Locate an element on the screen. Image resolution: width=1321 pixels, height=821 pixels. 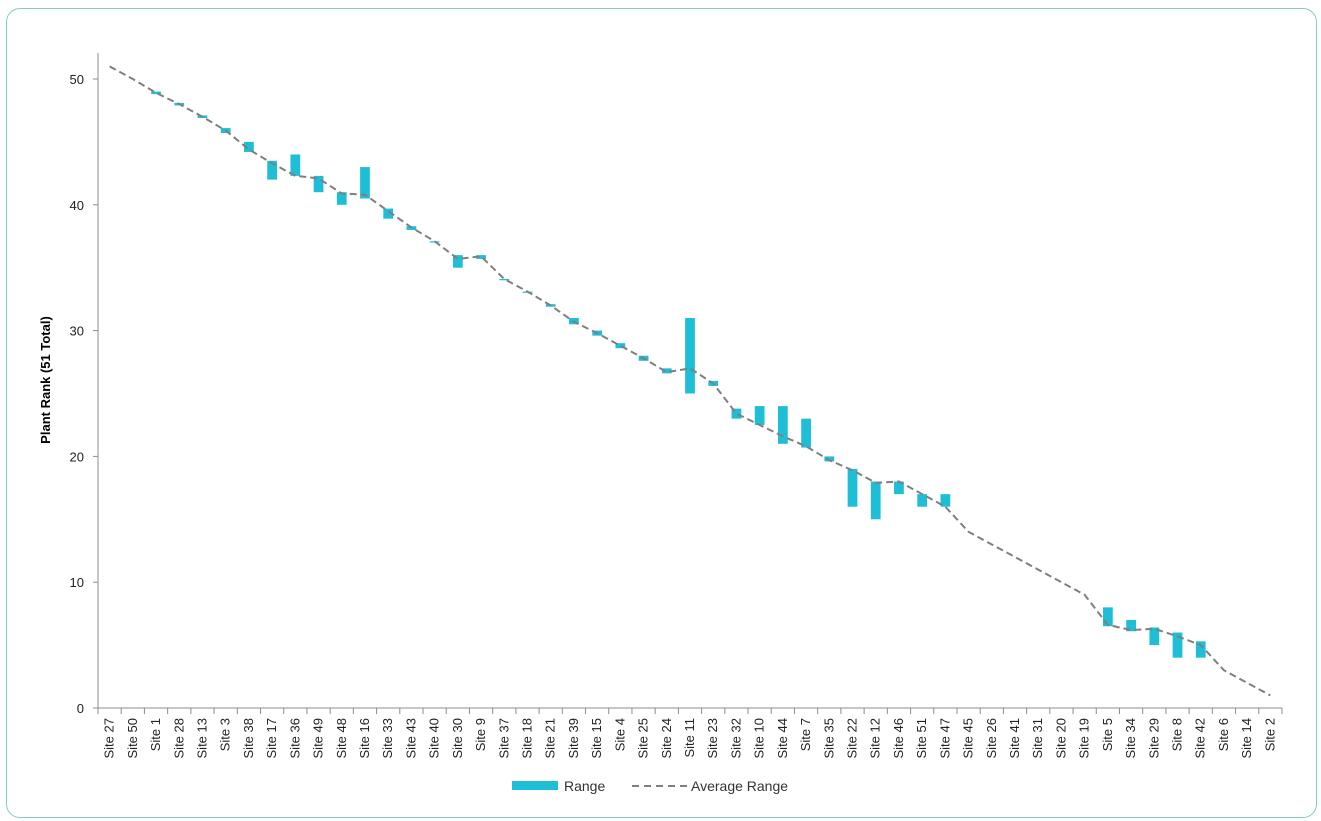
y-tick-label: 50 is located at coordinates (77, 79).